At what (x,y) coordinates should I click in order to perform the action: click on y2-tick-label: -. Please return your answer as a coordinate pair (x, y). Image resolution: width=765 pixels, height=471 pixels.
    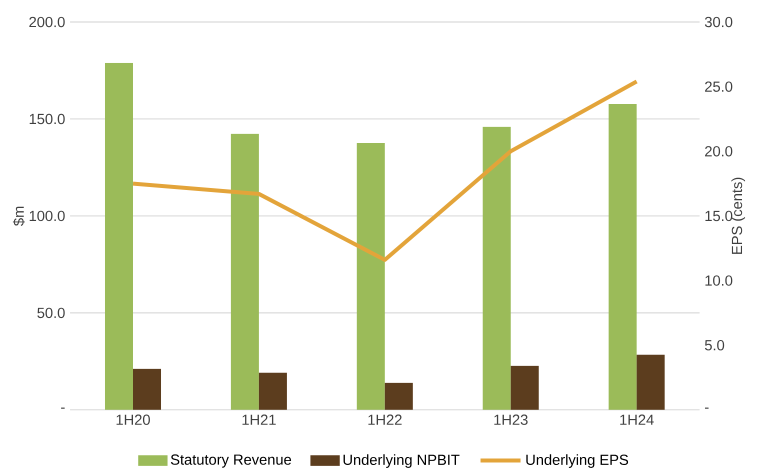
    Looking at the image, I should click on (706, 408).